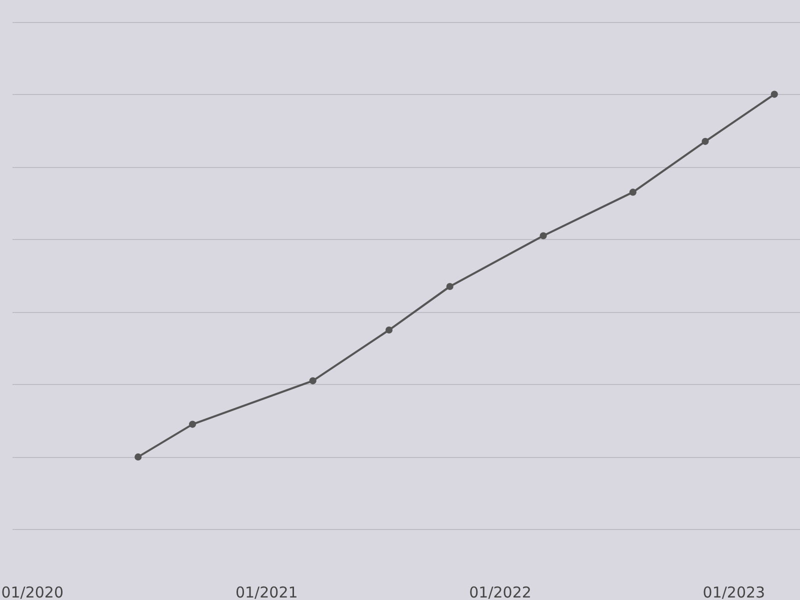  I want to click on x-tick-label: 01/2020, so click(32, 592).